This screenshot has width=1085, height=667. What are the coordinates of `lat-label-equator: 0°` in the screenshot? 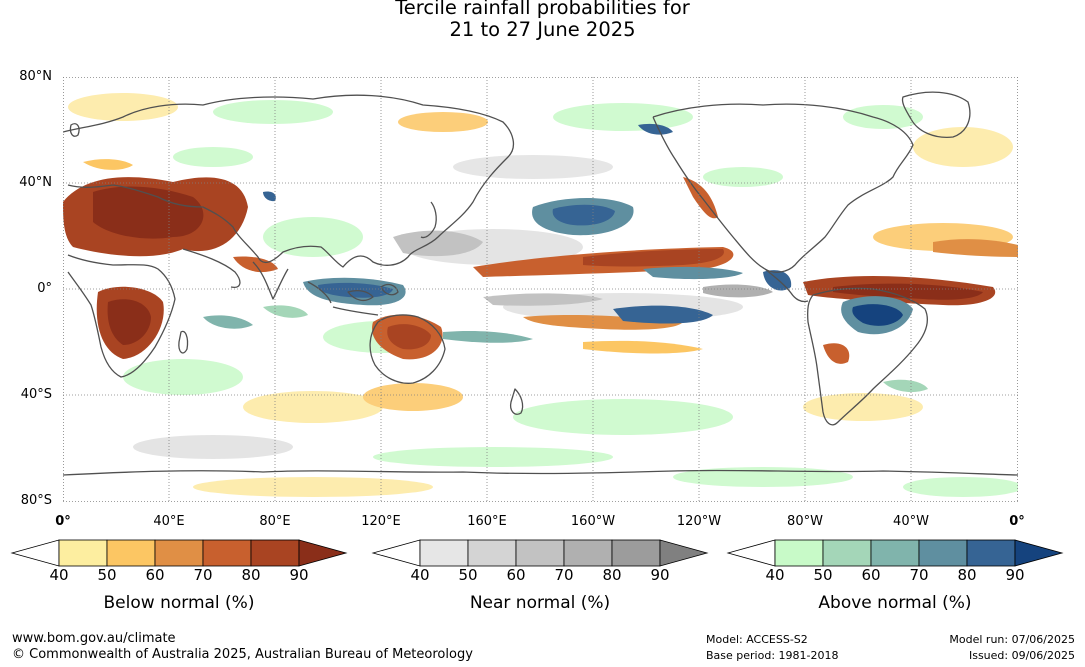 It's located at (44, 288).